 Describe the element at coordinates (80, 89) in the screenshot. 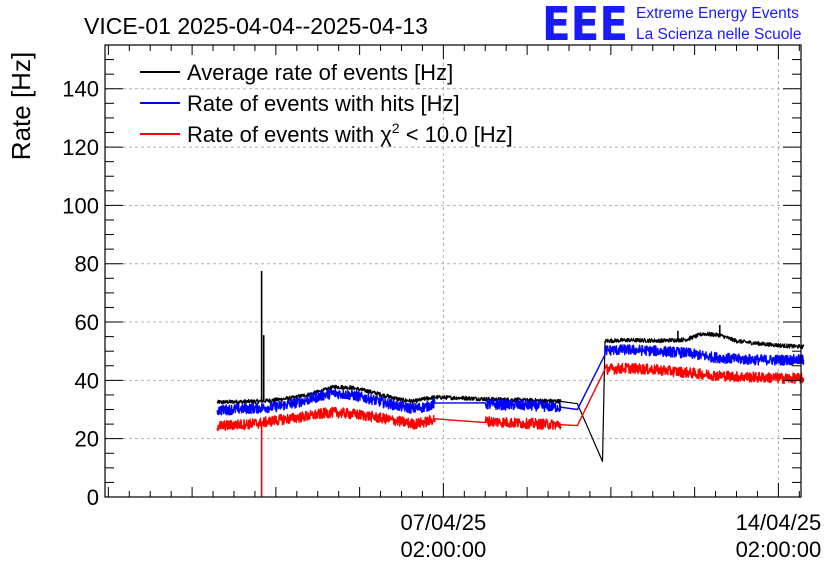

I see `y-tick-label: 140` at that location.